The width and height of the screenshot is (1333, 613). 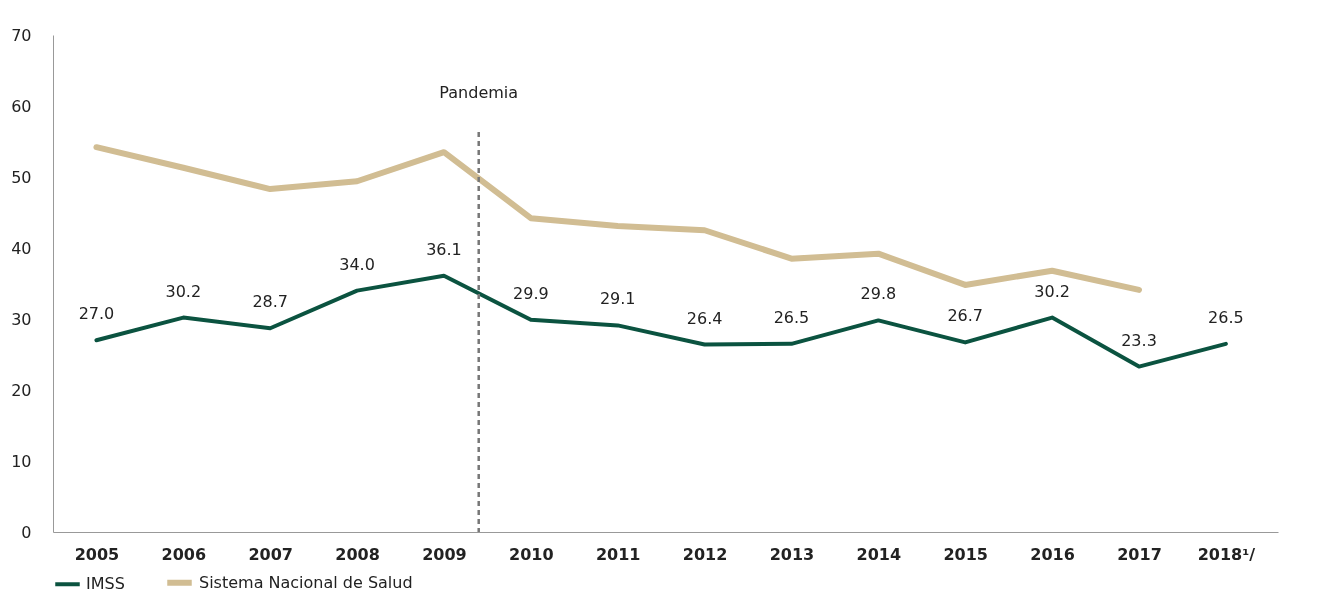 What do you see at coordinates (21, 390) in the screenshot?
I see `y-tick-label: 20` at bounding box center [21, 390].